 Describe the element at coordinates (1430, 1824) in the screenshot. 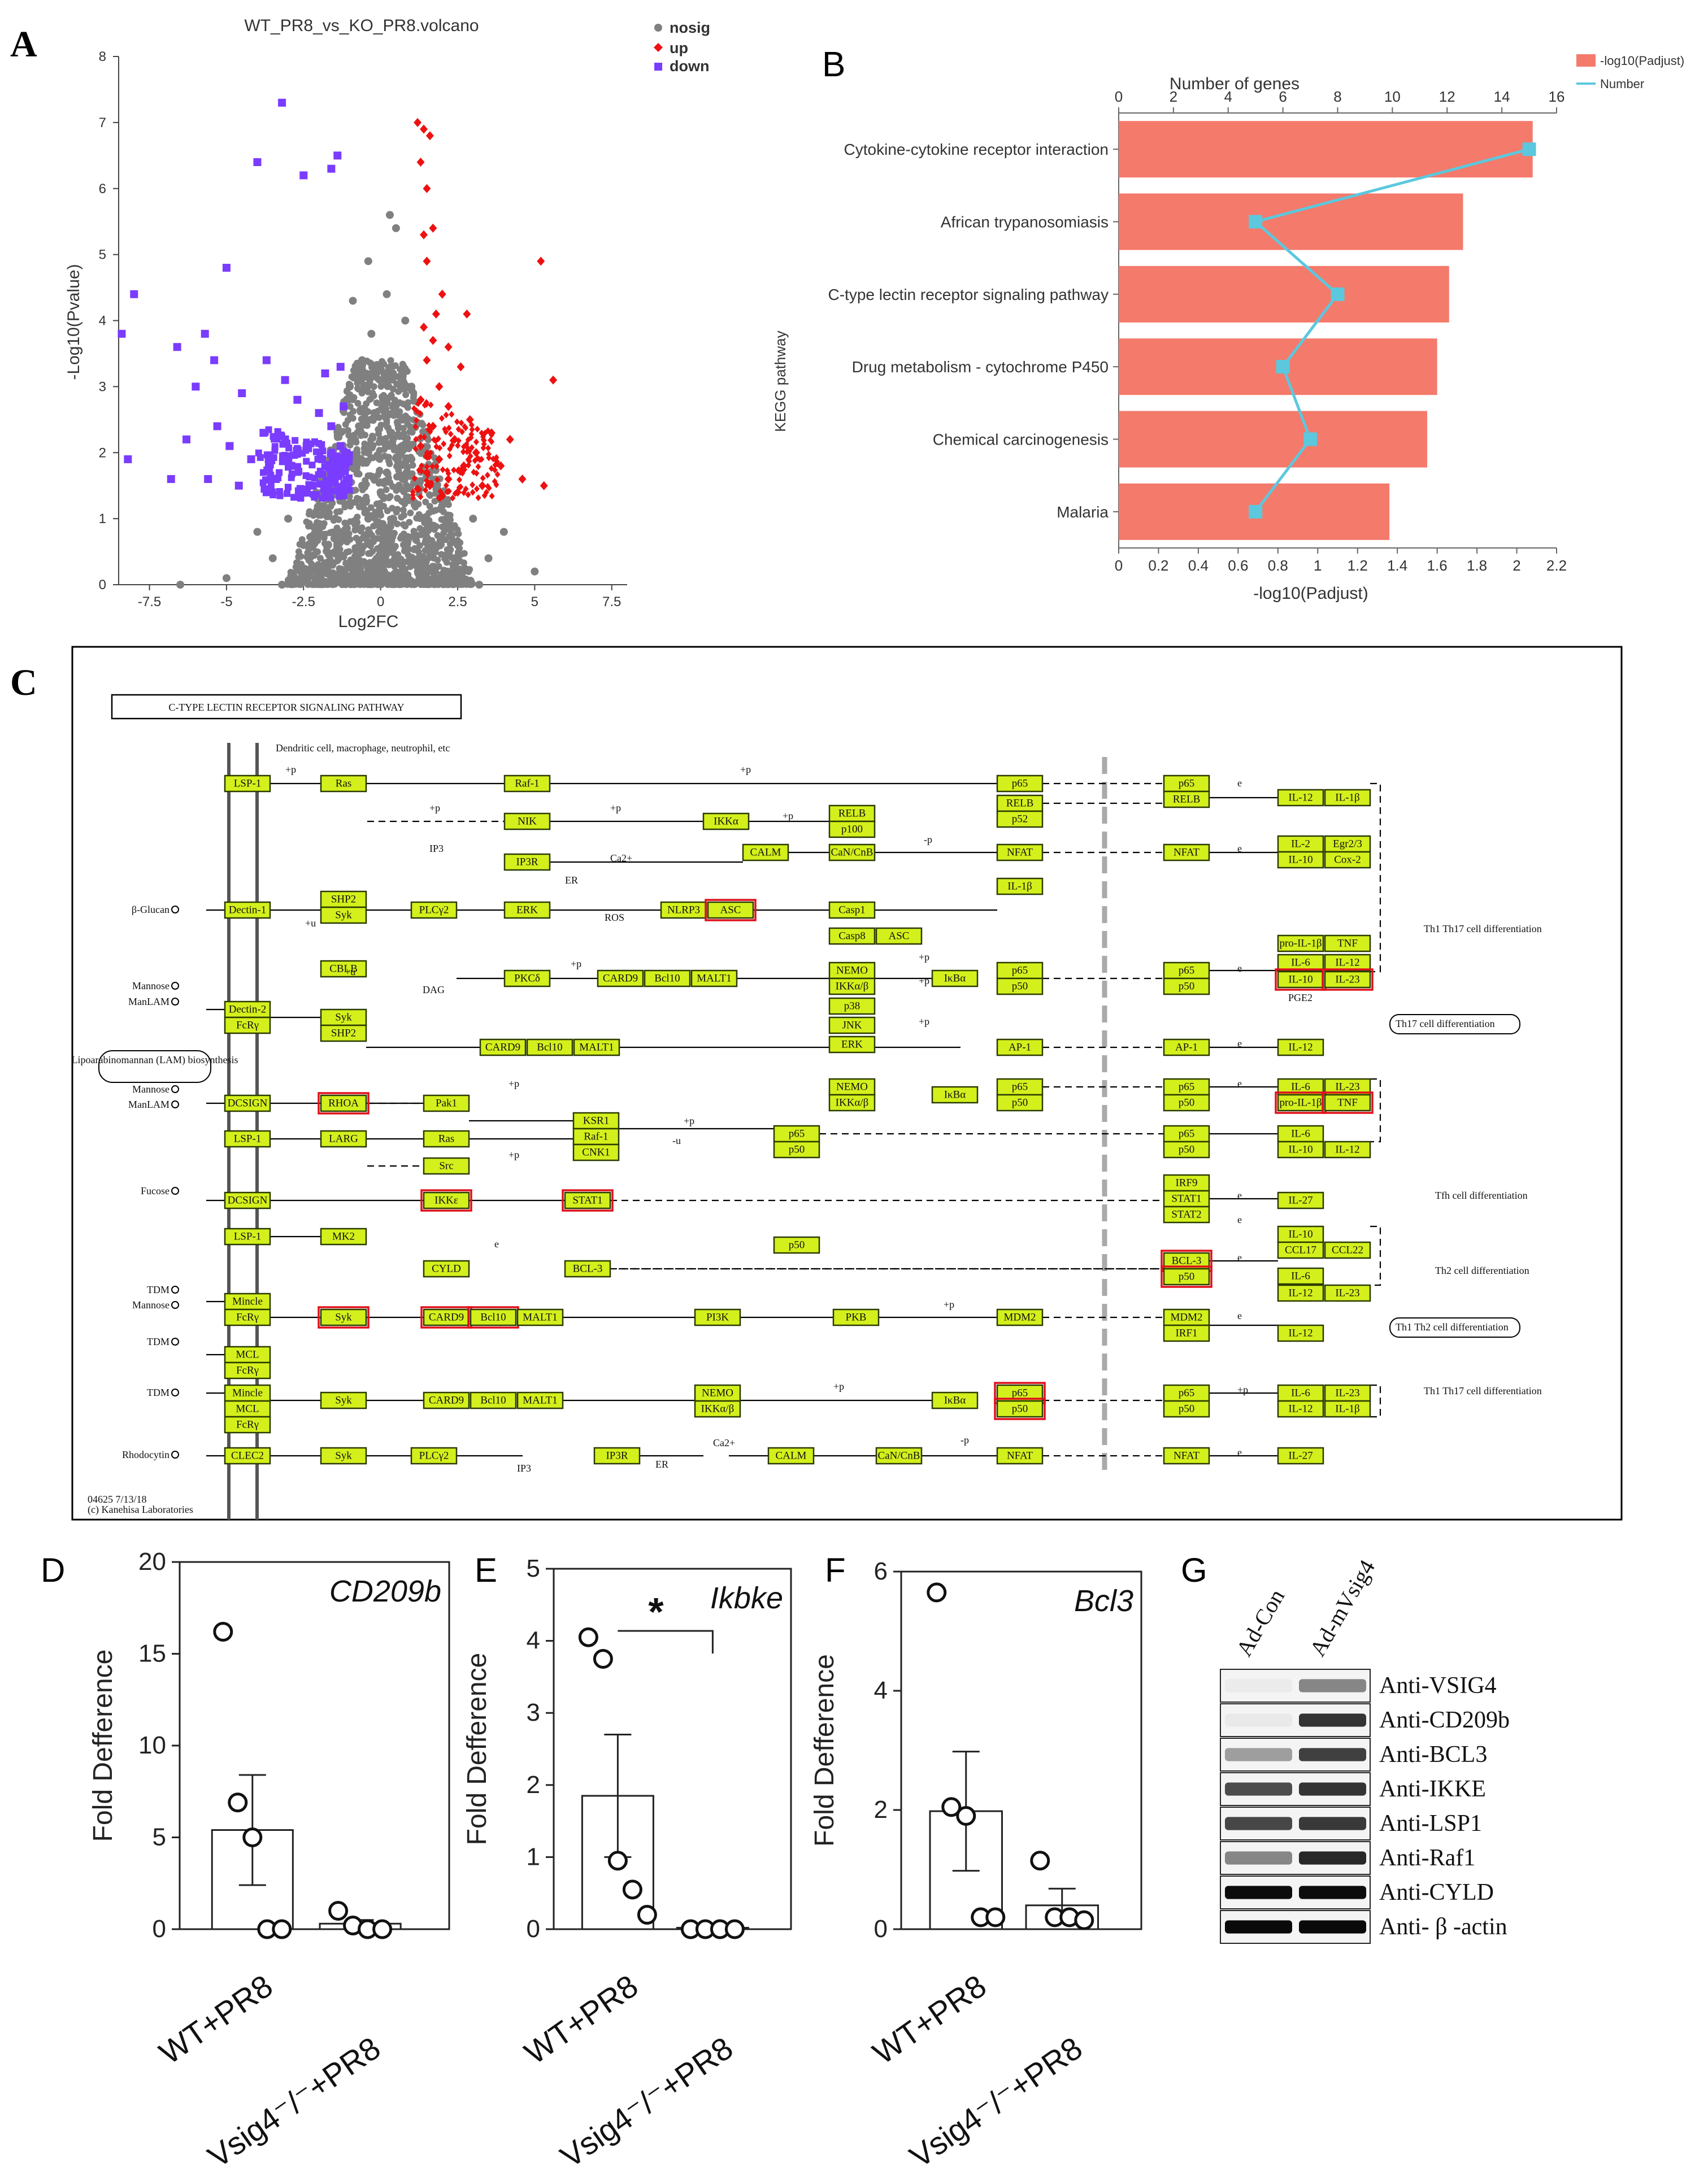

I see `blot-row-label: Anti-LSP1` at that location.